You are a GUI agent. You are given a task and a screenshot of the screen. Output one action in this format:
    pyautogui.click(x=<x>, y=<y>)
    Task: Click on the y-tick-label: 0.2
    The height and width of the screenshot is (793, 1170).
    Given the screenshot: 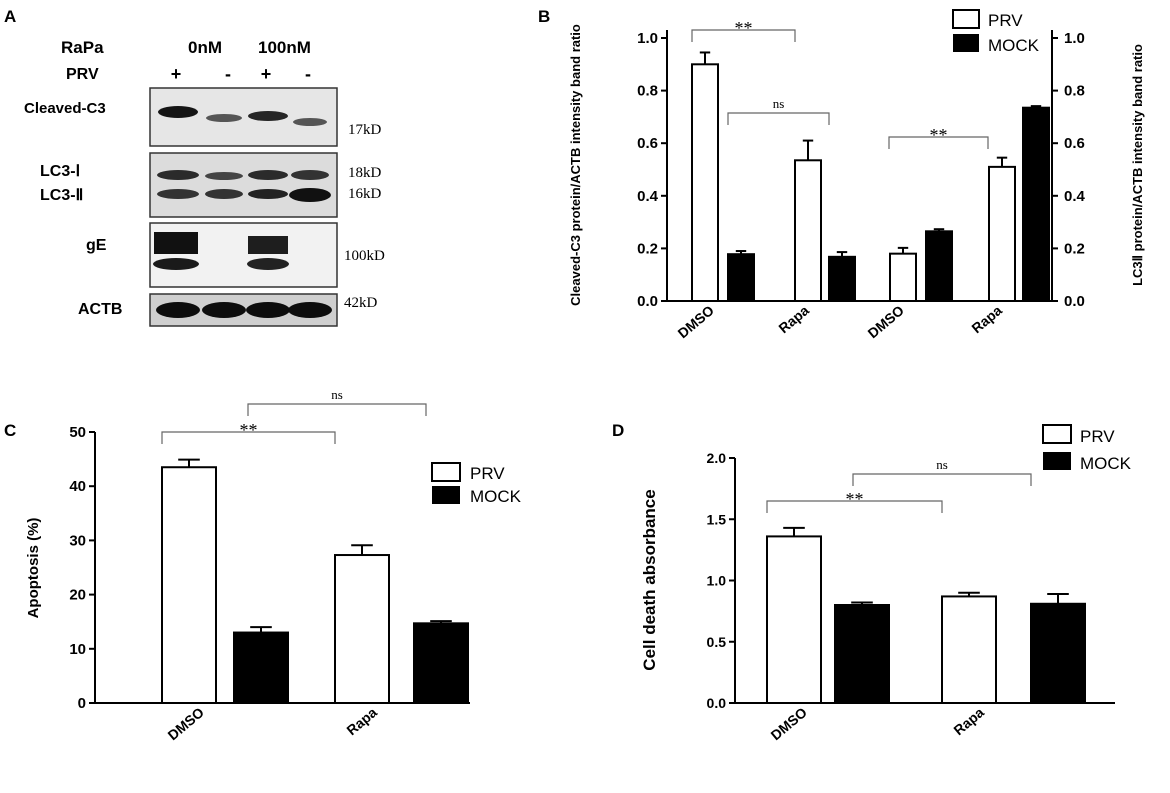 What is the action you would take?
    pyautogui.click(x=647, y=248)
    